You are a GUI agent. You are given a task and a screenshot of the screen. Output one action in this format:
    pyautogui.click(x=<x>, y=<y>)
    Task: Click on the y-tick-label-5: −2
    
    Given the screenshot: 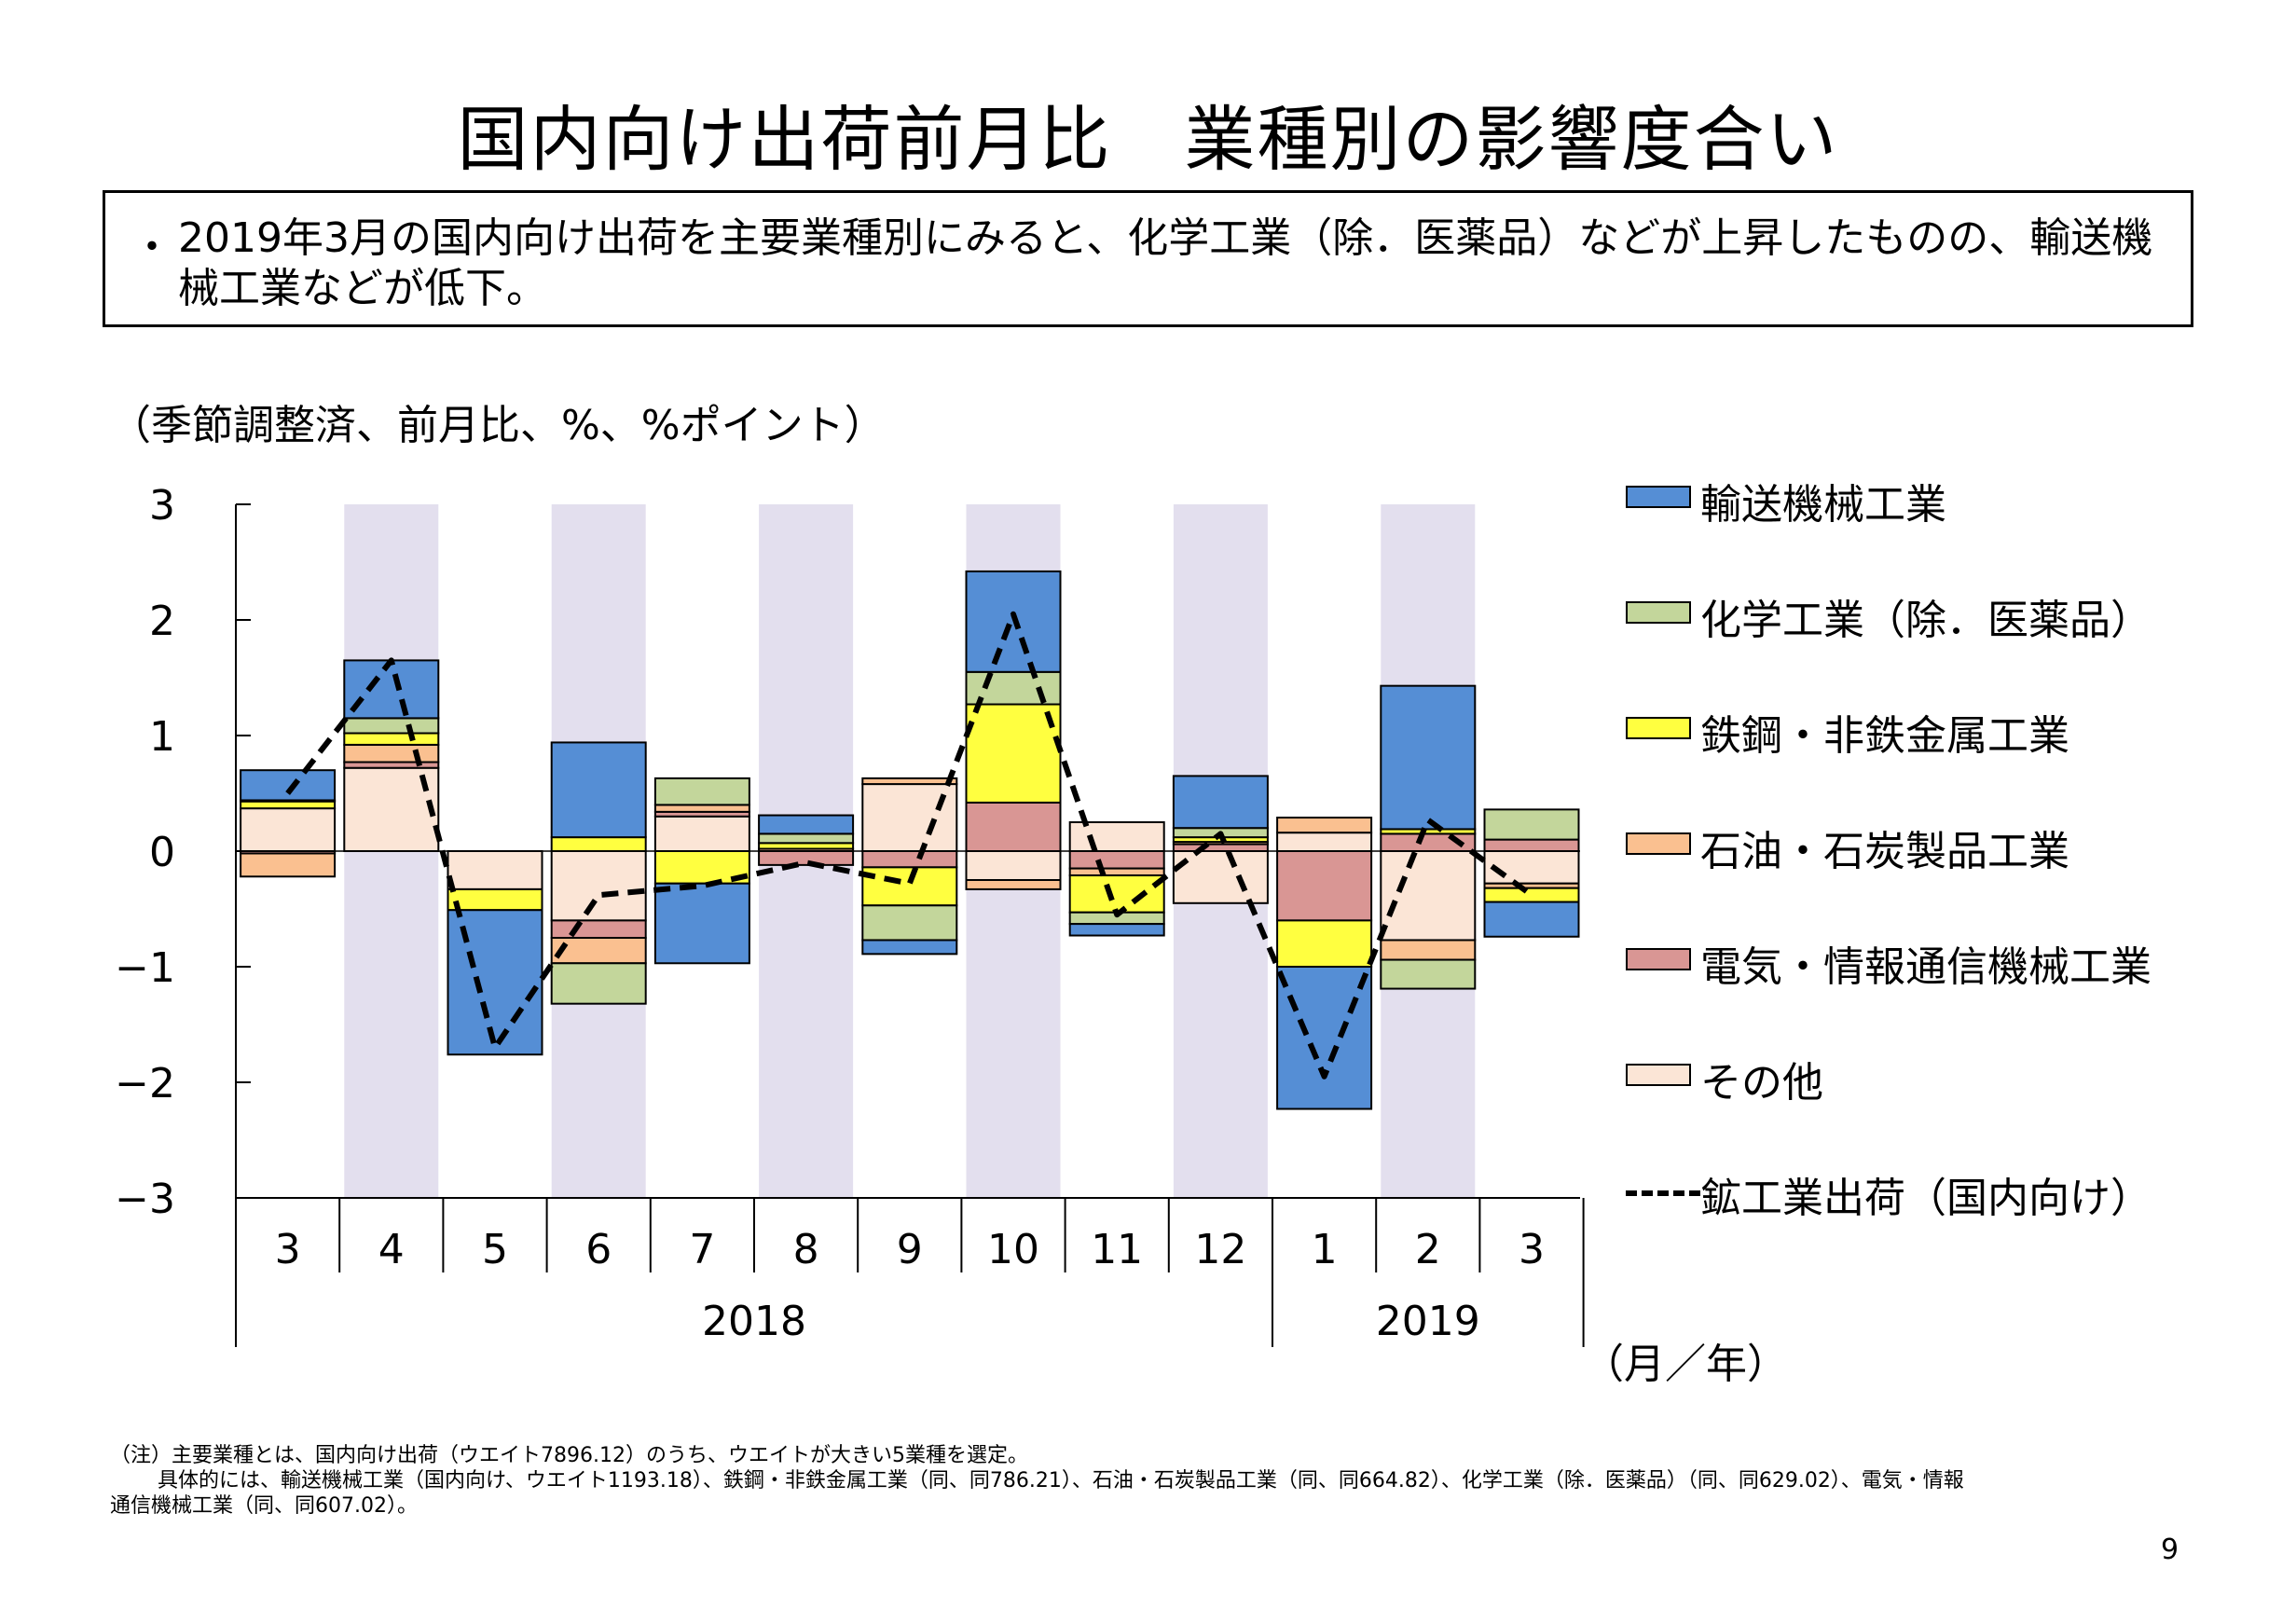 What is the action you would take?
    pyautogui.click(x=145, y=1083)
    